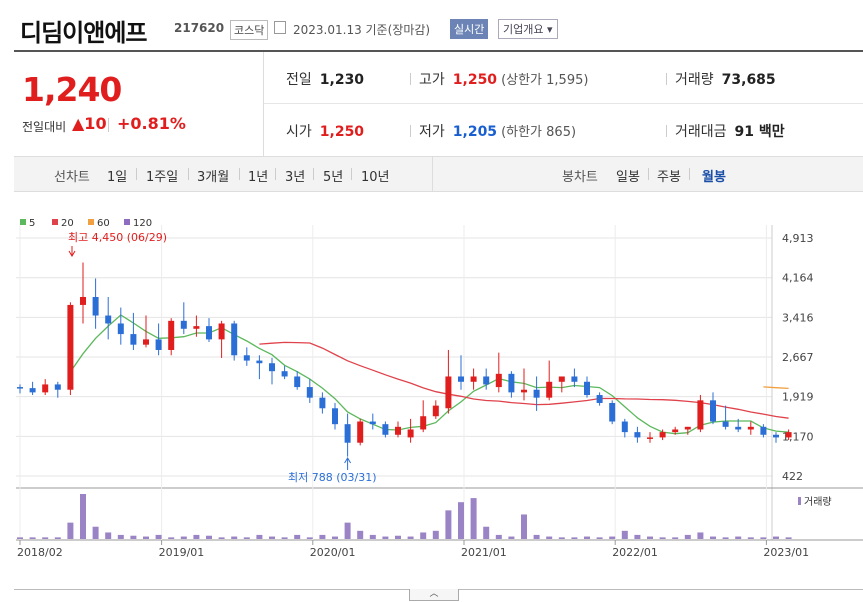 The image size is (863, 602). I want to click on x-tick-label: 2019/01, so click(182, 552).